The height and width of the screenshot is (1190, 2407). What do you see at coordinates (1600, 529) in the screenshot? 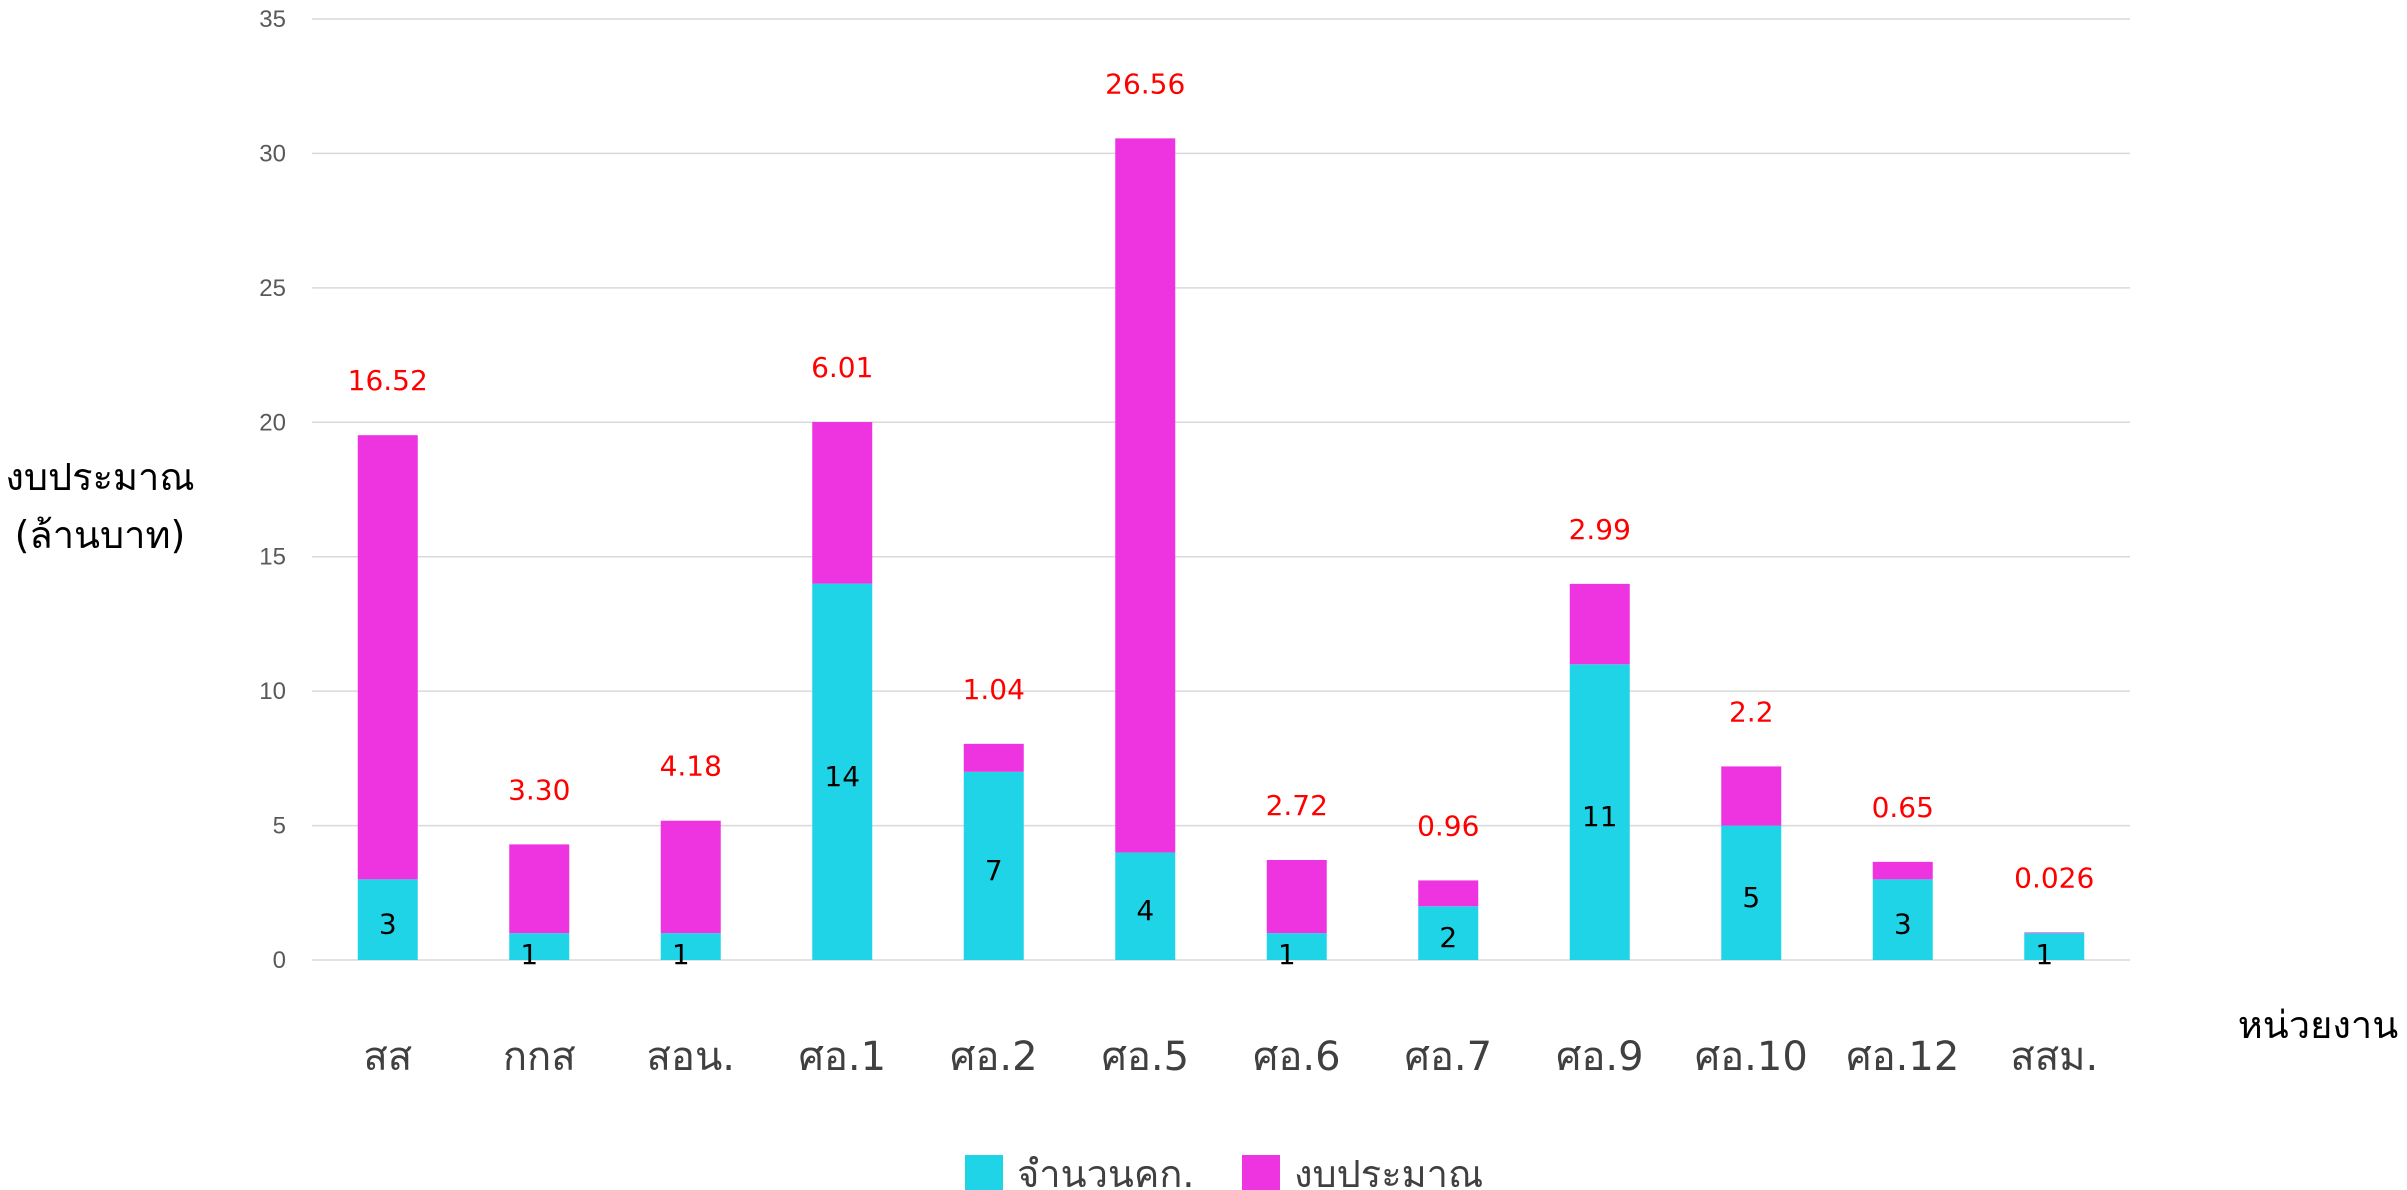
I see `data-label-budget: 2.99` at bounding box center [1600, 529].